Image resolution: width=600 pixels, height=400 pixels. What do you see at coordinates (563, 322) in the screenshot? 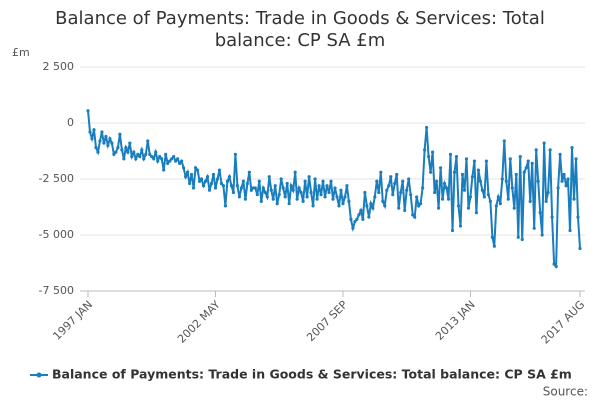
I see `x-tick-label: 2017 AUG` at bounding box center [563, 322].